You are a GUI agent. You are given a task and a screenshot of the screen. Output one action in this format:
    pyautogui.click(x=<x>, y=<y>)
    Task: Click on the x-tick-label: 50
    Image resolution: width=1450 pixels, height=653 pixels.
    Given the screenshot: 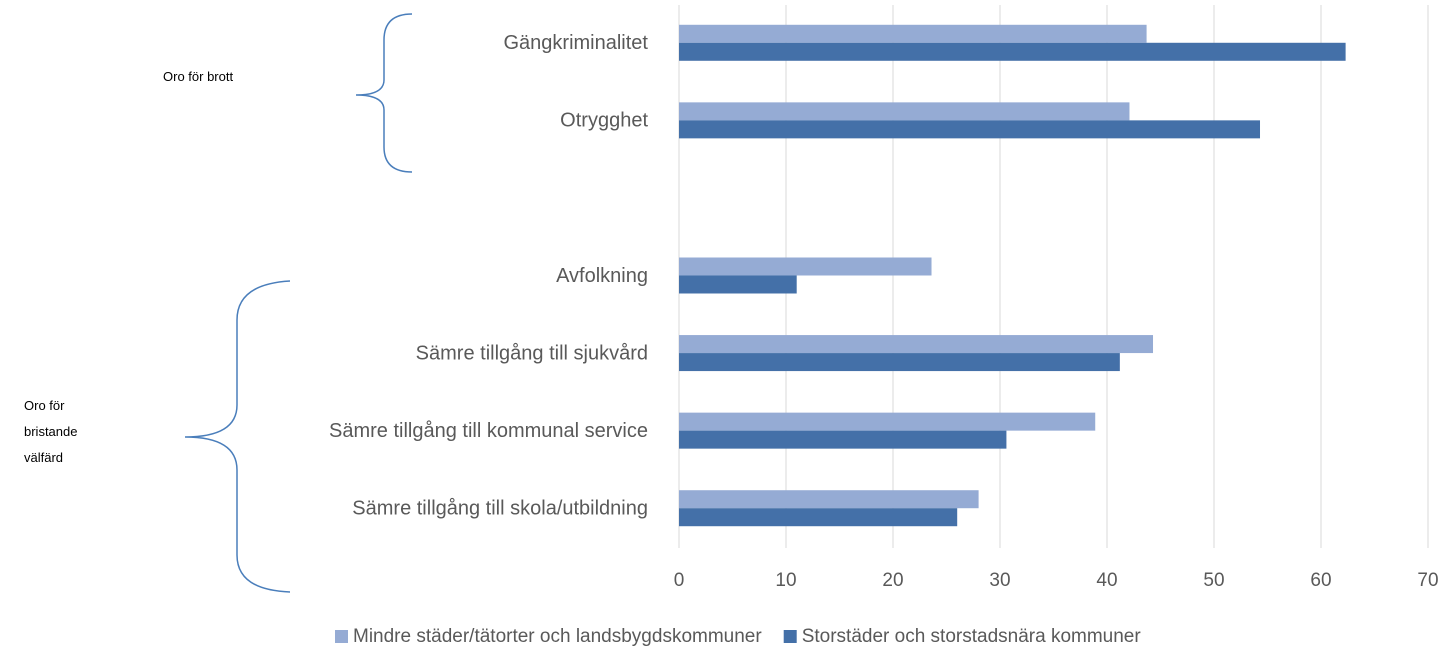 What is the action you would take?
    pyautogui.click(x=1213, y=580)
    